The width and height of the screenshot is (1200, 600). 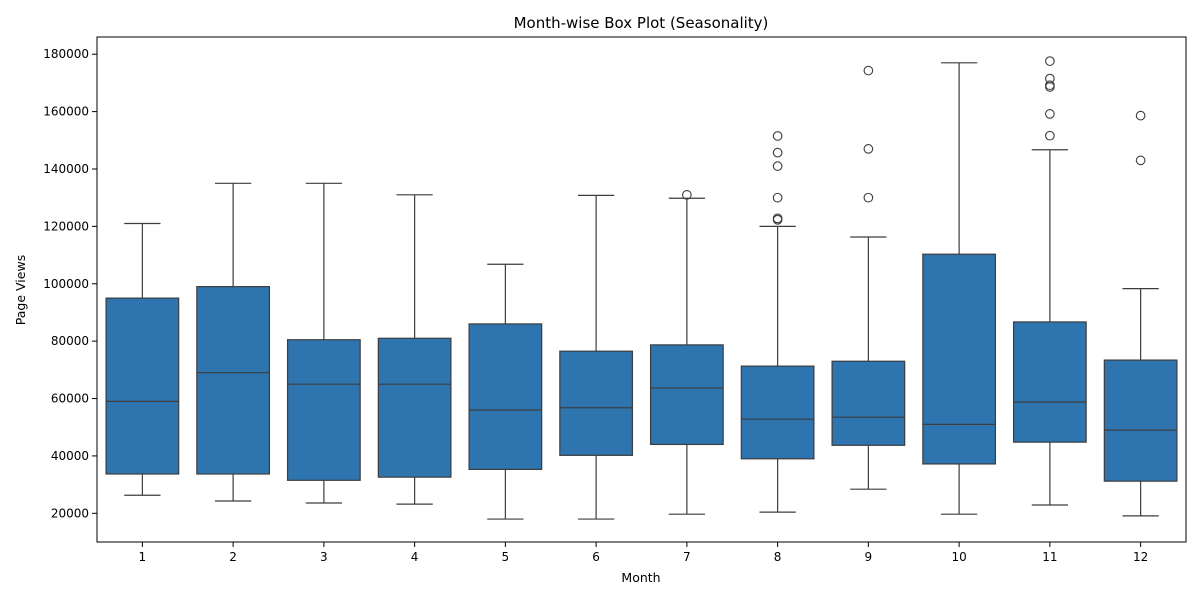 I want to click on y-tick-label: 160000, so click(x=66, y=112).